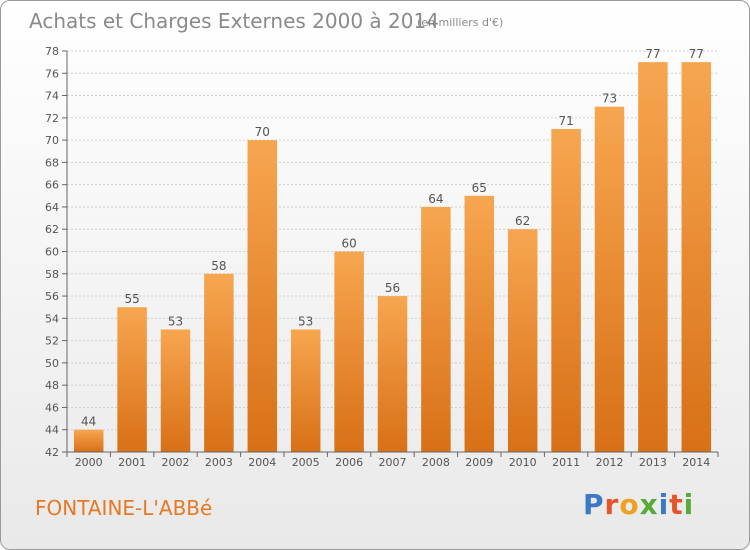 The height and width of the screenshot is (550, 750). What do you see at coordinates (52, 118) in the screenshot?
I see `y-tick-label: 72` at bounding box center [52, 118].